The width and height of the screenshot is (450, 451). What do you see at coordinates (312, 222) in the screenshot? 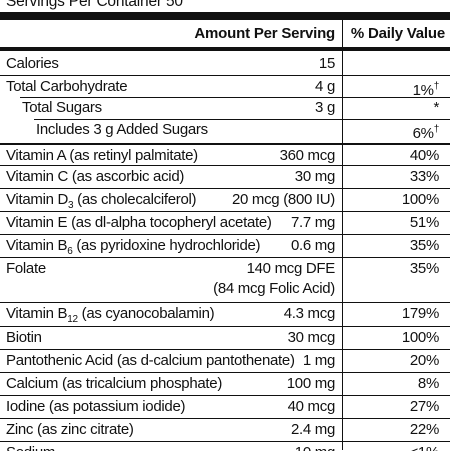
I see `nutrient-amount: 7.7 mg` at bounding box center [312, 222].